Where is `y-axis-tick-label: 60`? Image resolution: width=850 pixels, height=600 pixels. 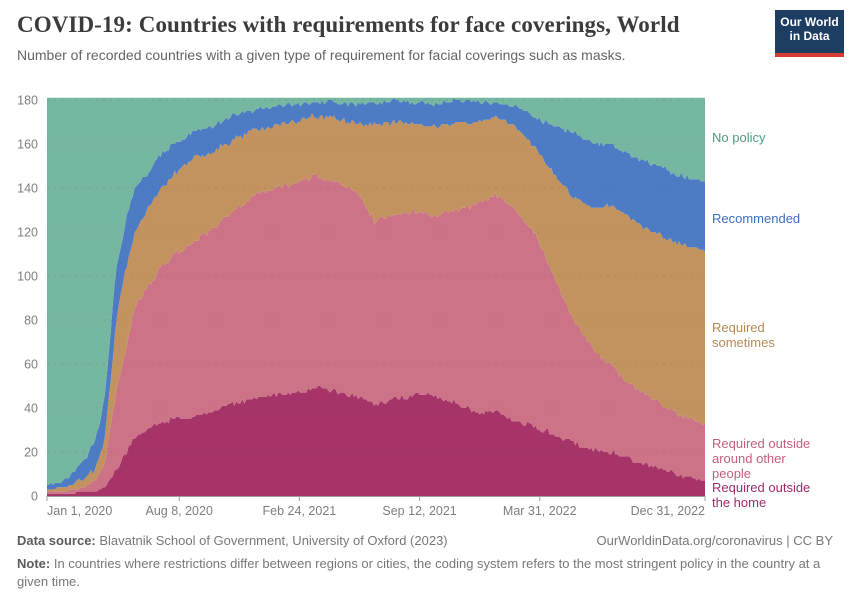
y-axis-tick-label: 60 is located at coordinates (31, 365).